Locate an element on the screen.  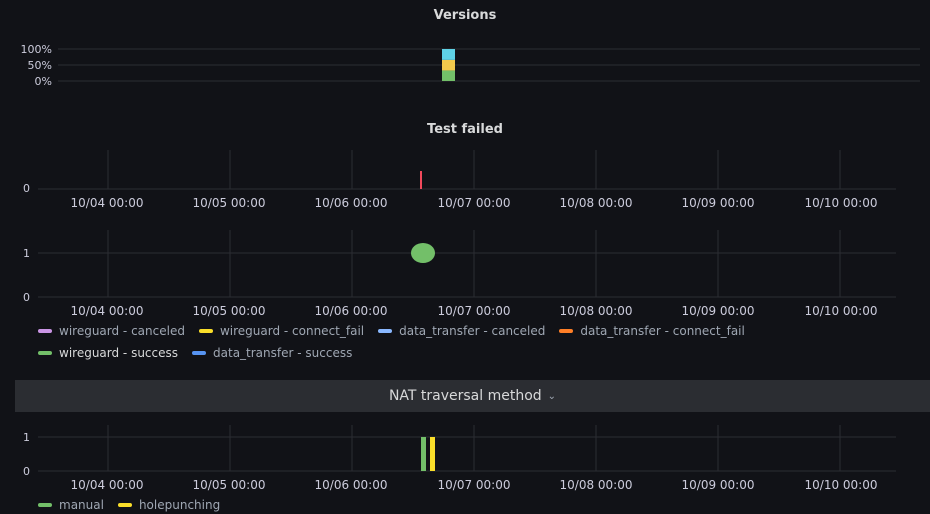
versions-y-tick-label: 0% is located at coordinates (43, 81).